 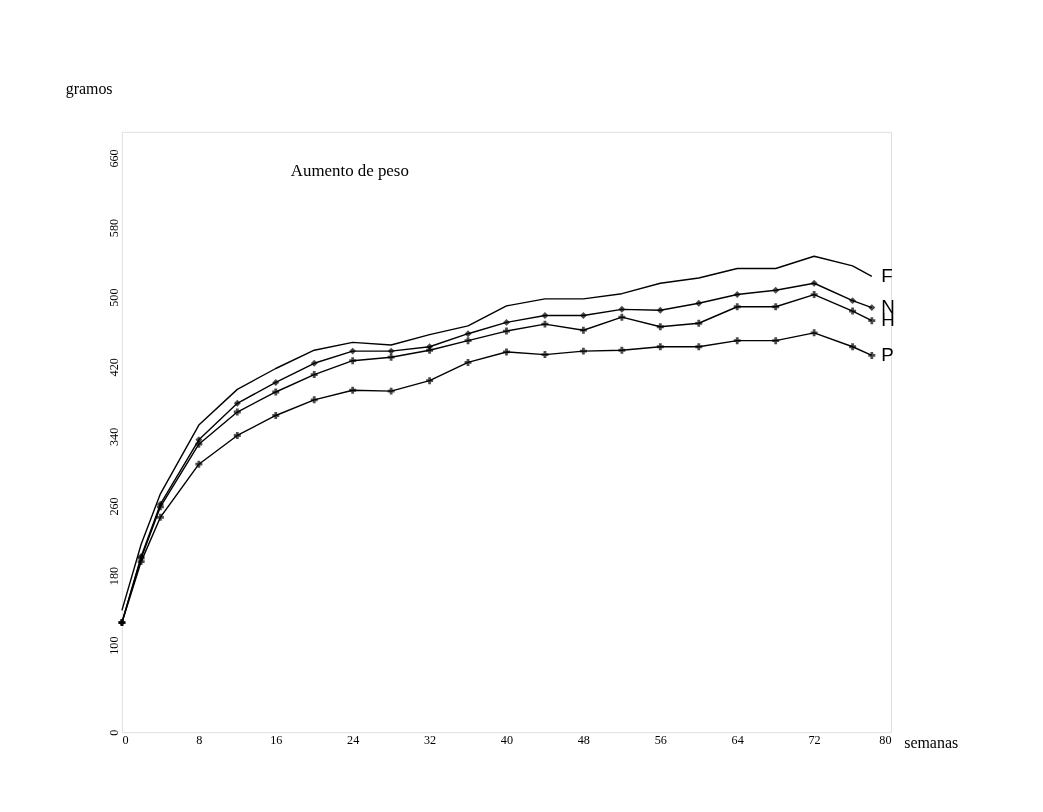 I want to click on y-tick-label: 100, so click(x=113, y=645).